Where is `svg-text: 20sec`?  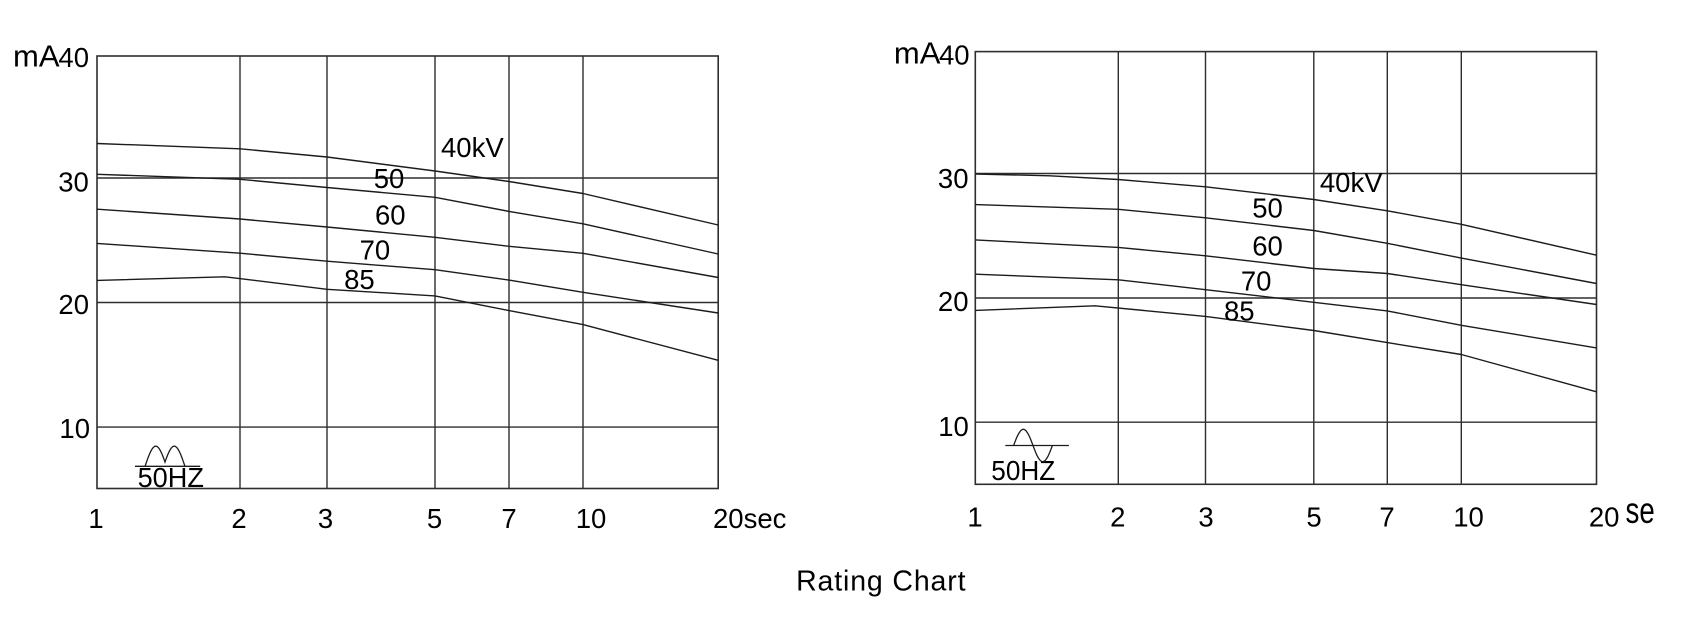 svg-text: 20sec is located at coordinates (750, 518).